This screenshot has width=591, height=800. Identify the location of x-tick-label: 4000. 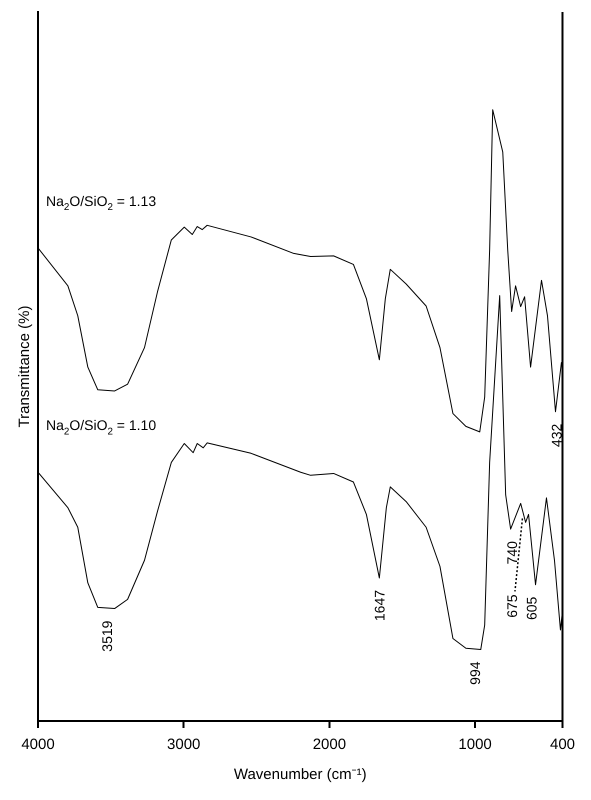
(38, 745).